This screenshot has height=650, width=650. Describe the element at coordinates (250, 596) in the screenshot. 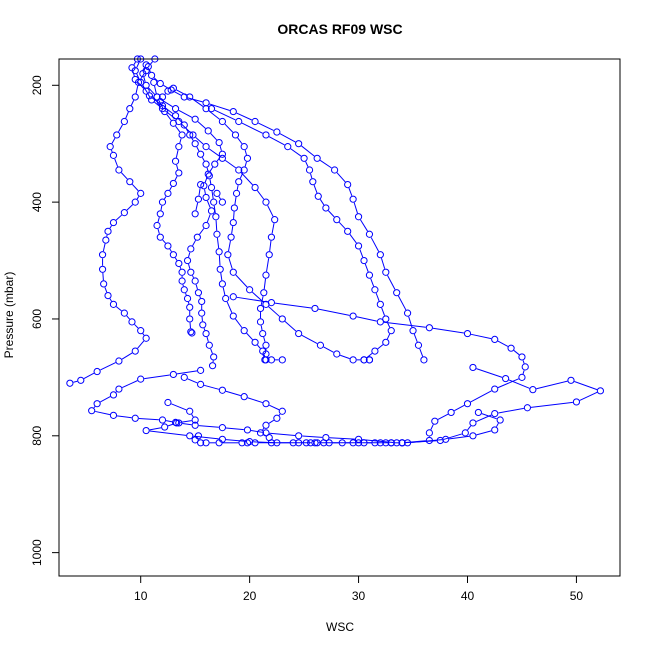

I see `x-tick-label: 20` at that location.